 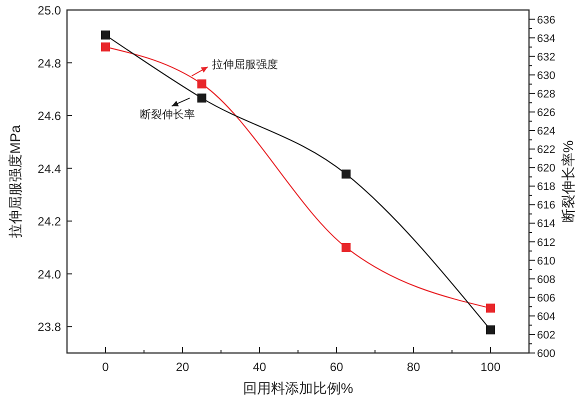 What do you see at coordinates (546, 112) in the screenshot?
I see `y2-tick-label: 626` at bounding box center [546, 112].